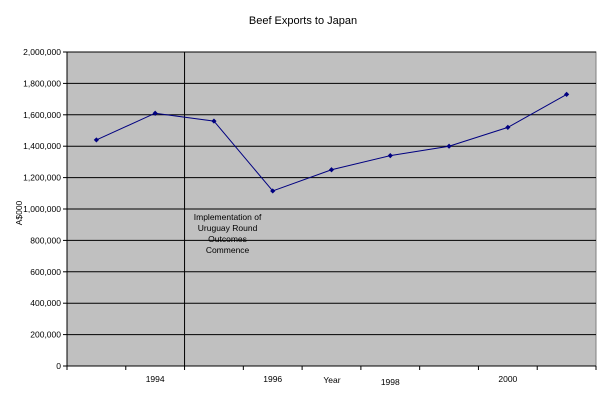 This screenshot has width=607, height=400. Describe the element at coordinates (58, 366) in the screenshot. I see `y-tick-label: 0` at that location.